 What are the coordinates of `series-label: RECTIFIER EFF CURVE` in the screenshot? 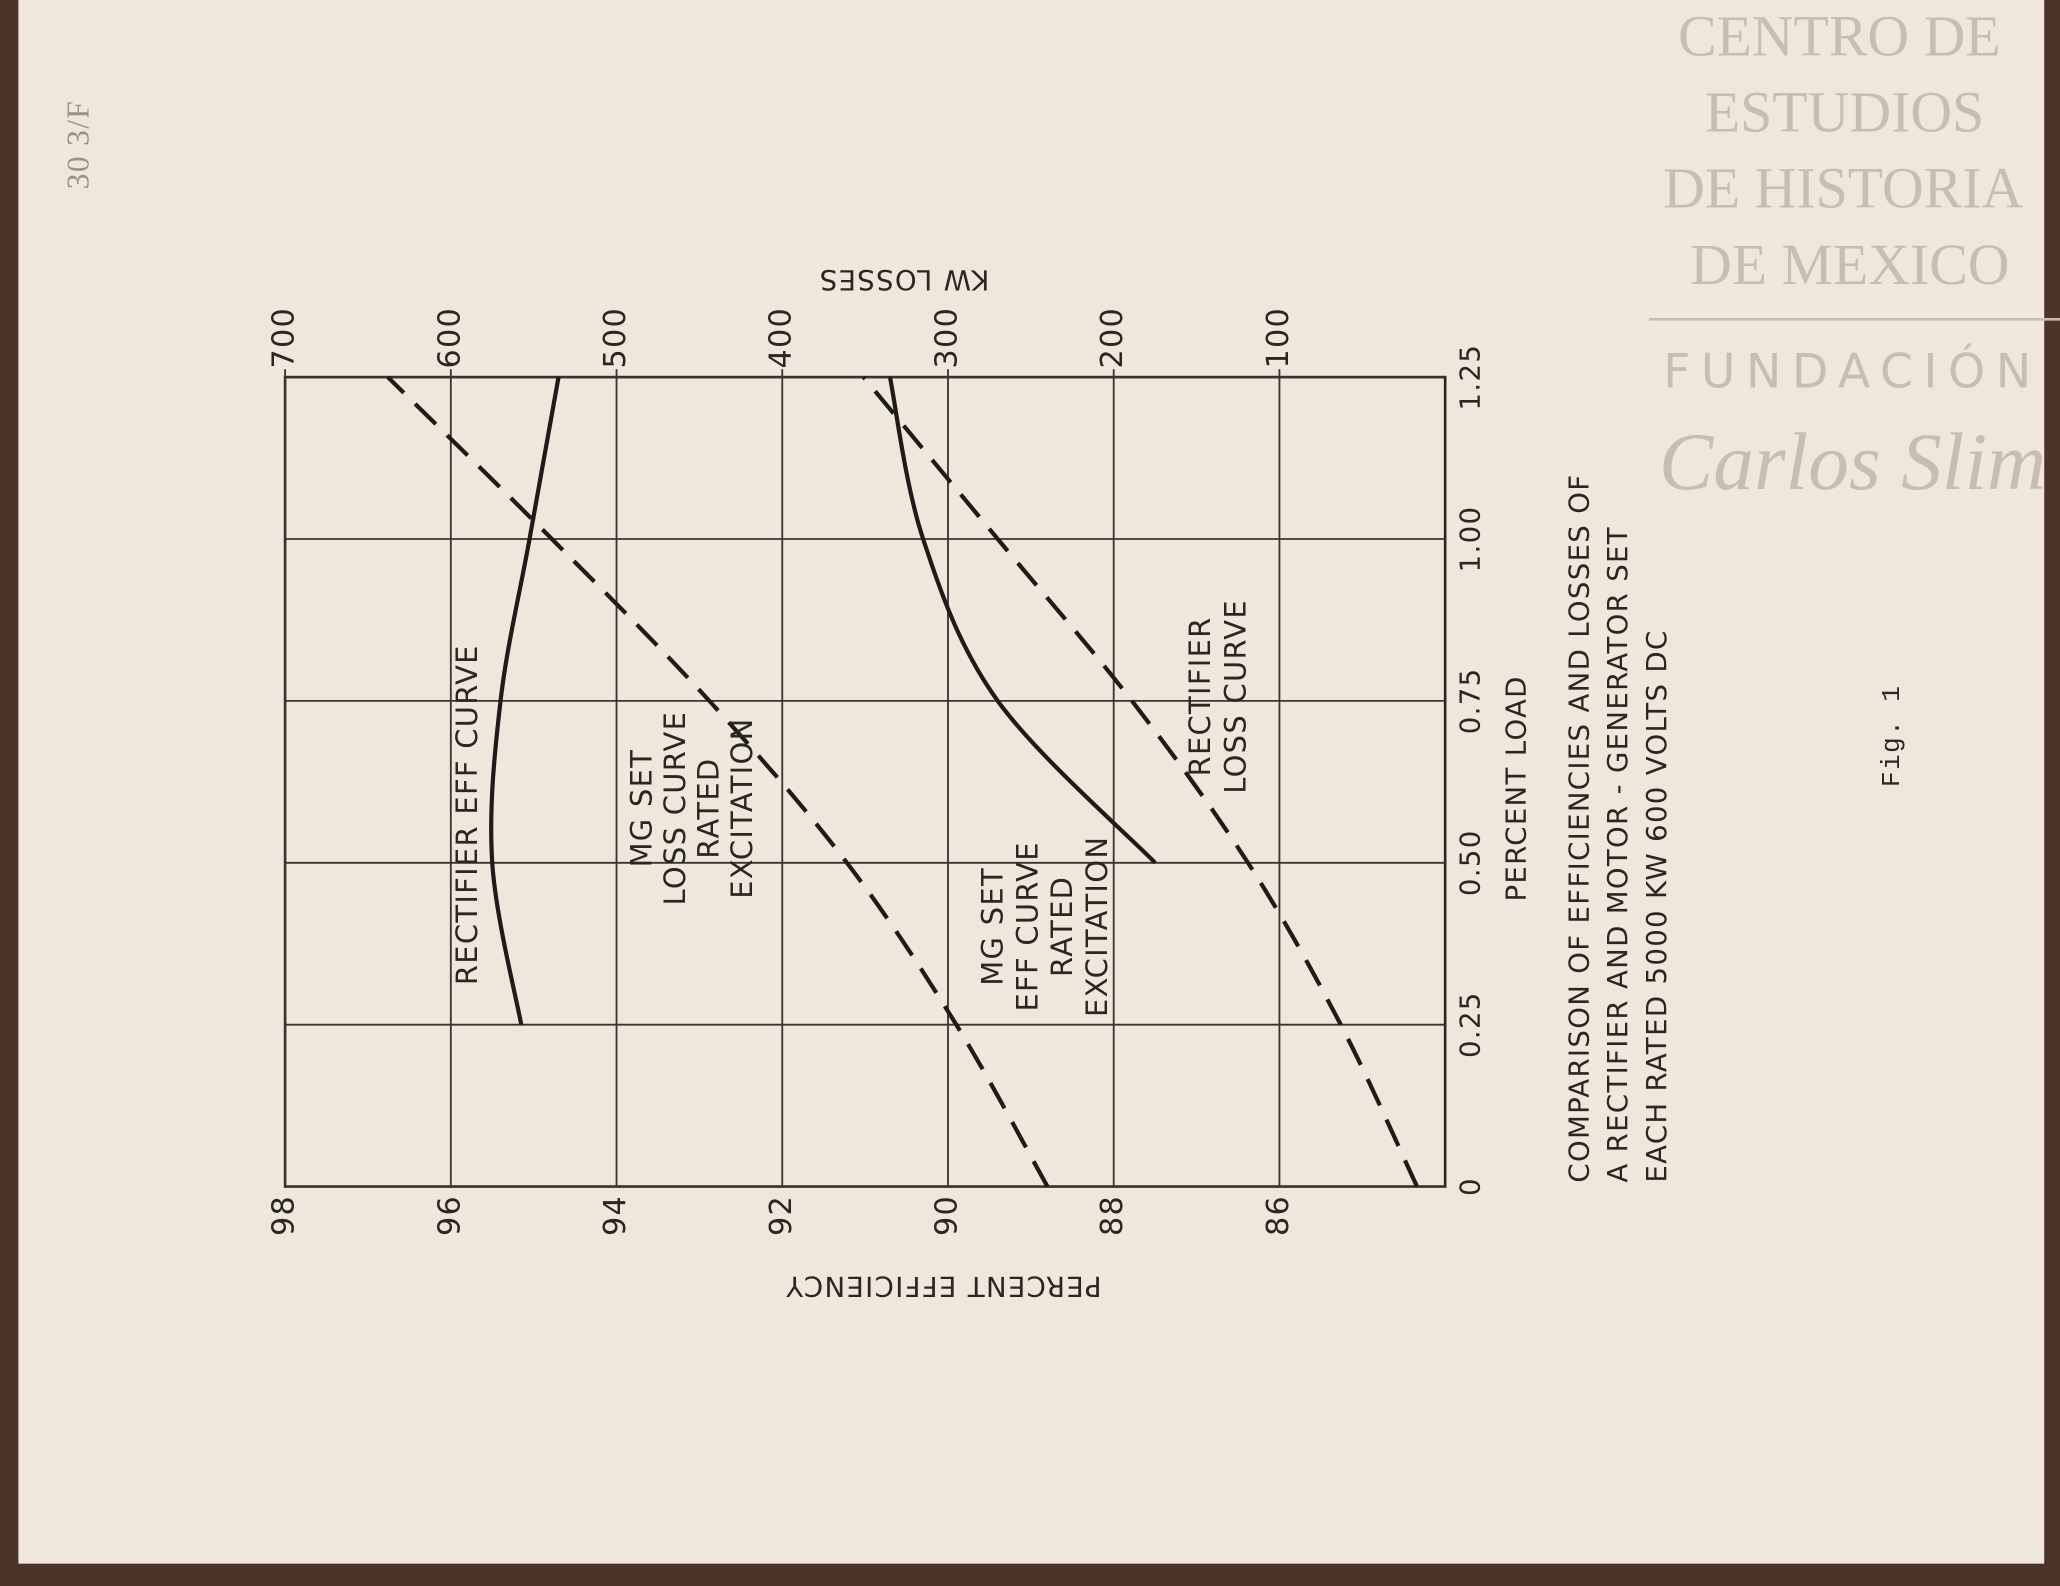 It's located at (467, 814).